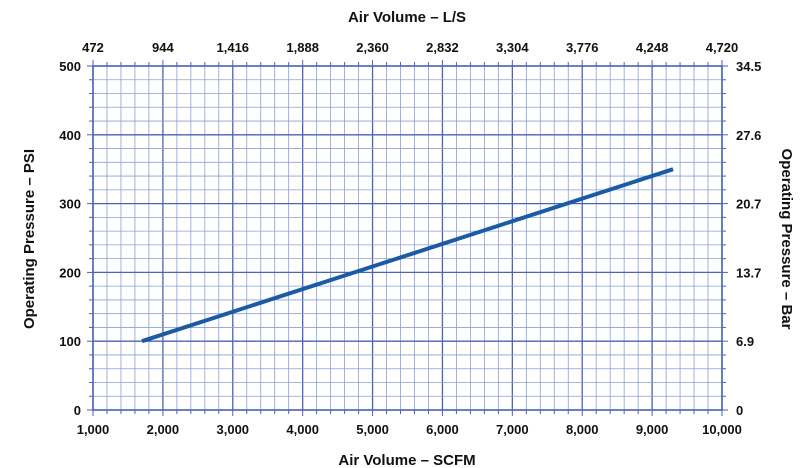 This screenshot has width=807, height=468. I want to click on y2-tick-label: 20.7, so click(748, 204).